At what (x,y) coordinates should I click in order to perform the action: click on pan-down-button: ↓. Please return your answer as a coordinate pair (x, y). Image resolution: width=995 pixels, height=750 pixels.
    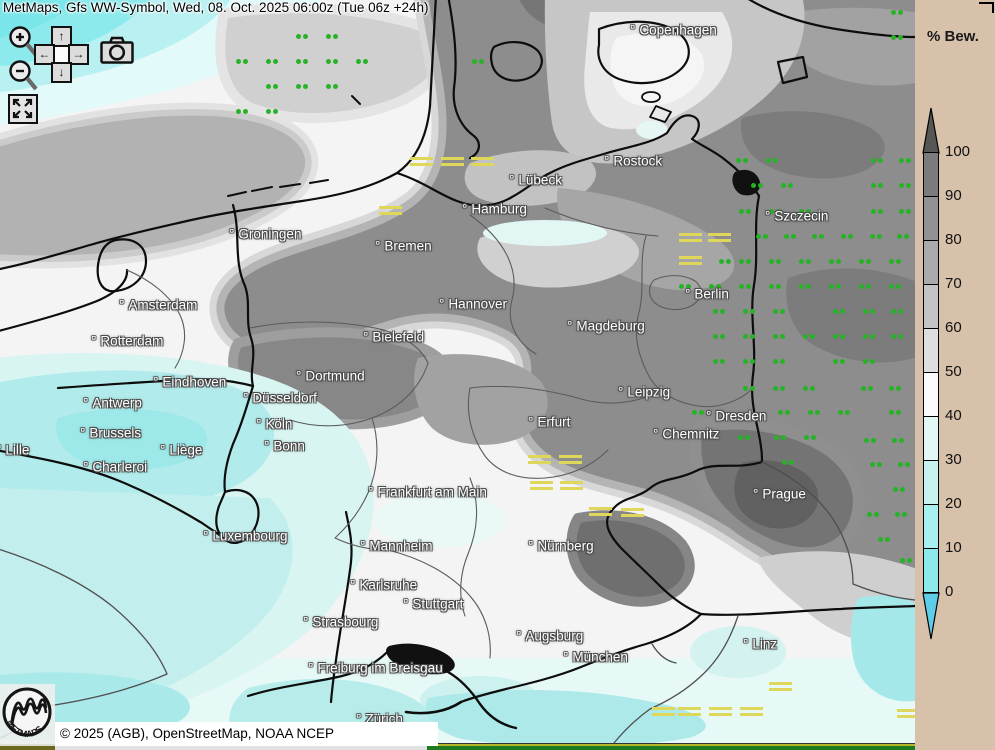
    Looking at the image, I should click on (61, 72).